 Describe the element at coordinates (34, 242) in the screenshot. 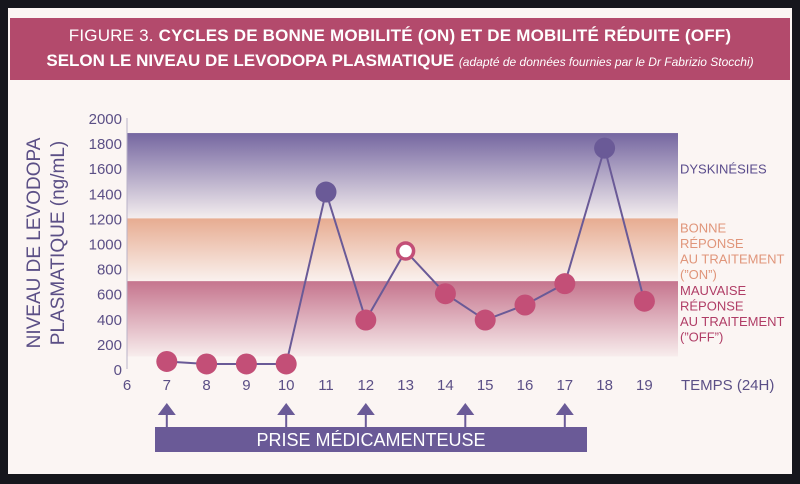

I see `y-axis-label-line-1: NIVEAU DE LEVODOPA` at that location.